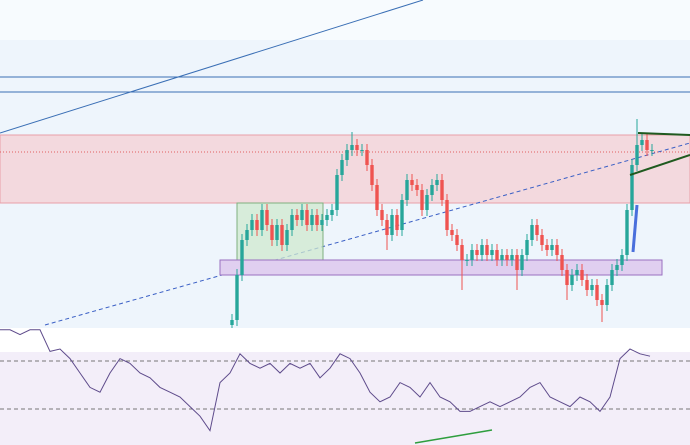 Image resolution: width=690 pixels, height=445 pixels. Describe the element at coordinates (635, 228) in the screenshot. I see `projection-line` at that location.